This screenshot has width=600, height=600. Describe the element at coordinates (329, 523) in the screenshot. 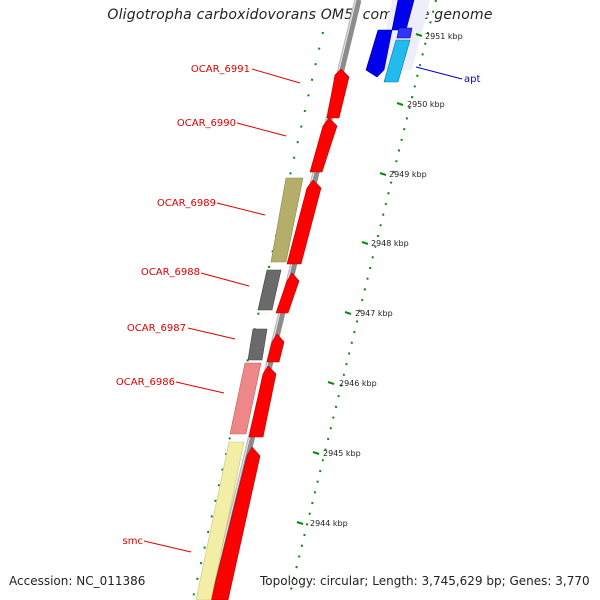

I see `tick-label-2944: 2944 kbp` at that location.